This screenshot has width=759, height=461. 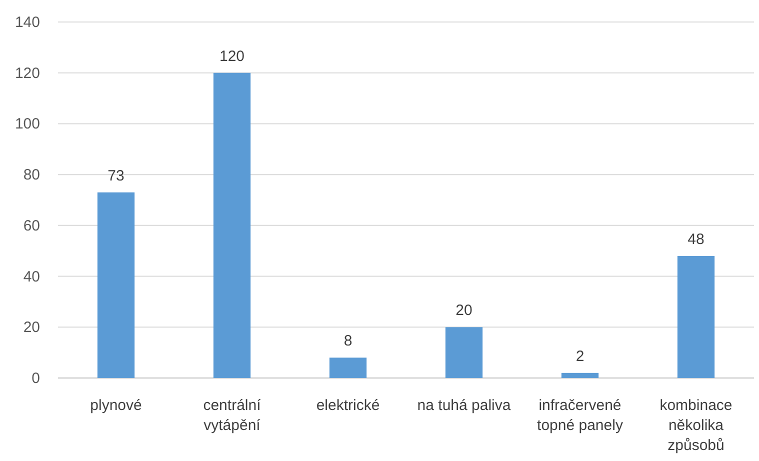 I want to click on y-tick-label: 60, so click(x=31, y=225).